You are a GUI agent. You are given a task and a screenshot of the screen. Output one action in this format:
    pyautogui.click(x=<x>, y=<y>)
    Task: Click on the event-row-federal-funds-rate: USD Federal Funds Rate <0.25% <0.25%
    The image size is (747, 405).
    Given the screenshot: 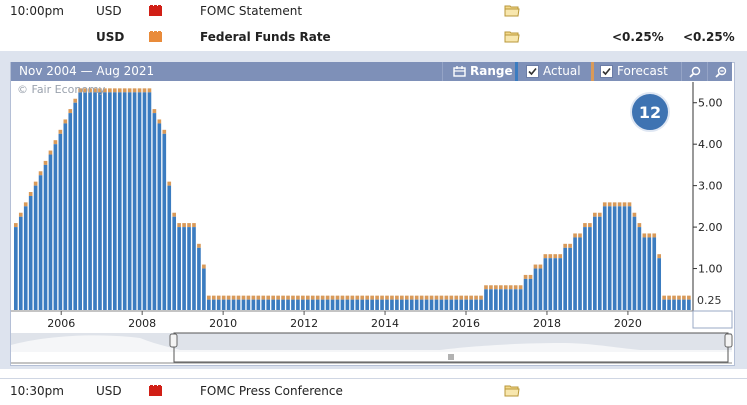 What is the action you would take?
    pyautogui.click(x=373, y=38)
    